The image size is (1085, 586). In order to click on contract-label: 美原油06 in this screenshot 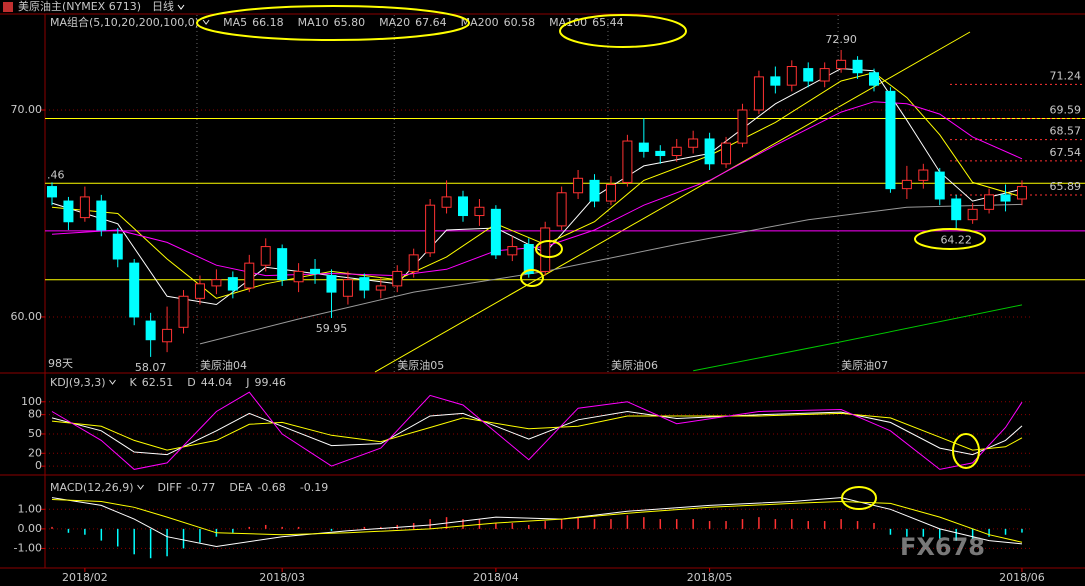, I will do `click(634, 365)`.